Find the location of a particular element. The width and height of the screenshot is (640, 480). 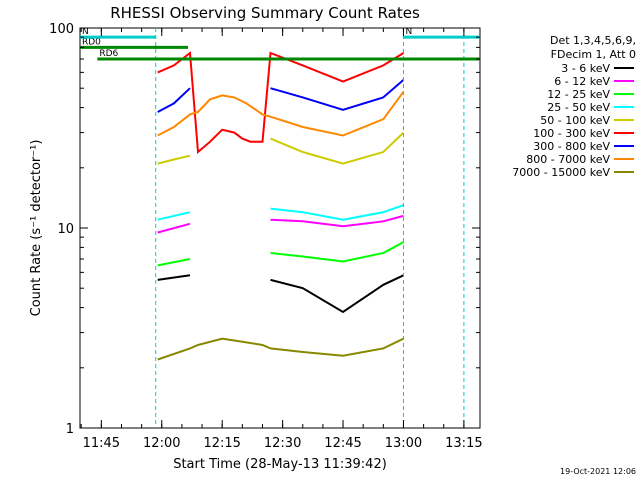

legend-entry-label: 100 - 300 keV is located at coordinates (571, 133).